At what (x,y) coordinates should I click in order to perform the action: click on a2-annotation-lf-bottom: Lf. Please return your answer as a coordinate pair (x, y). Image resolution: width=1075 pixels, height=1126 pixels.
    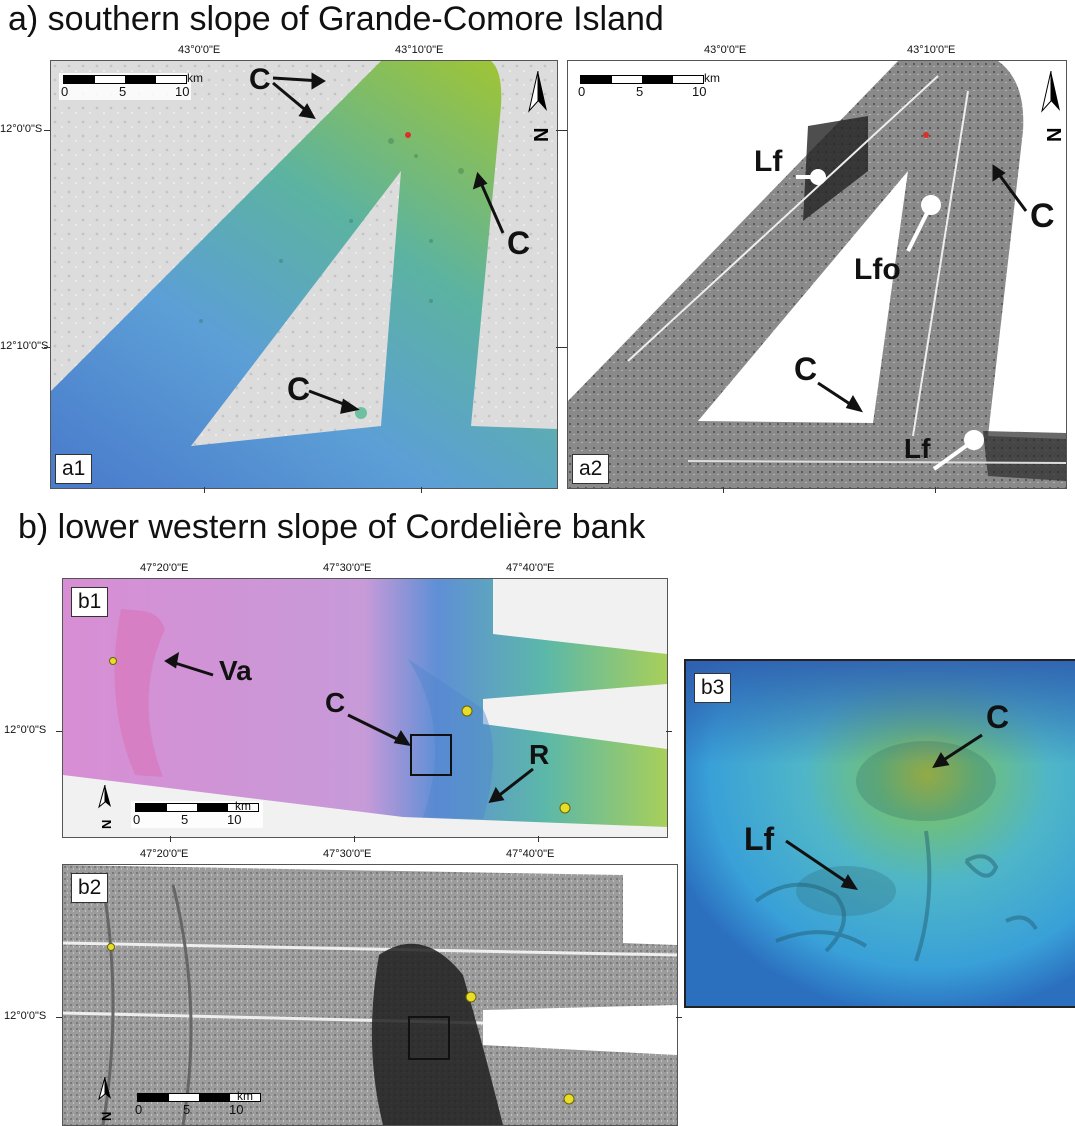
    Looking at the image, I should click on (917, 448).